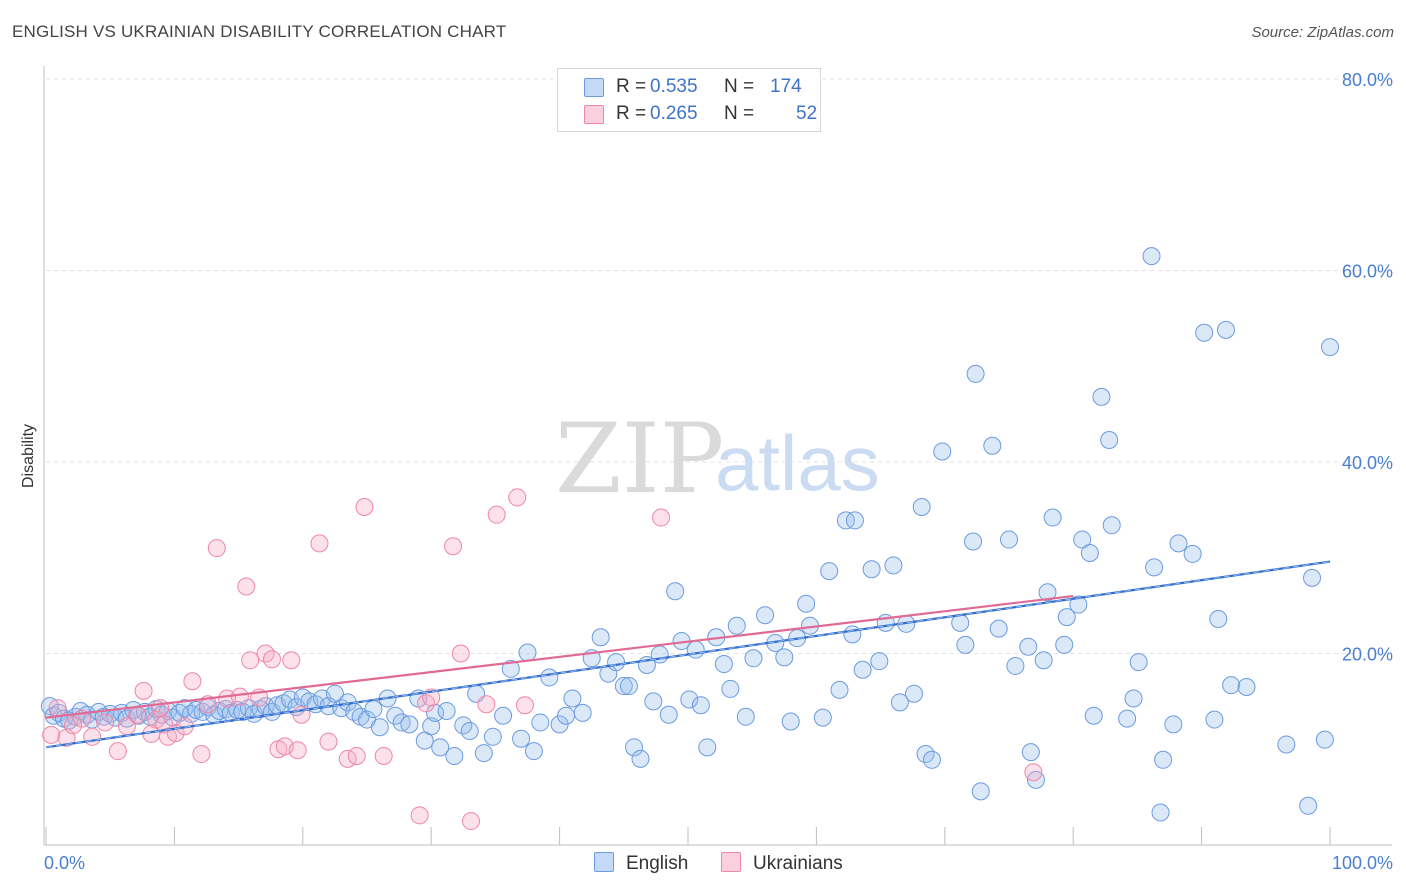  I want to click on y-tick-label: 60.0%, so click(1367, 272).